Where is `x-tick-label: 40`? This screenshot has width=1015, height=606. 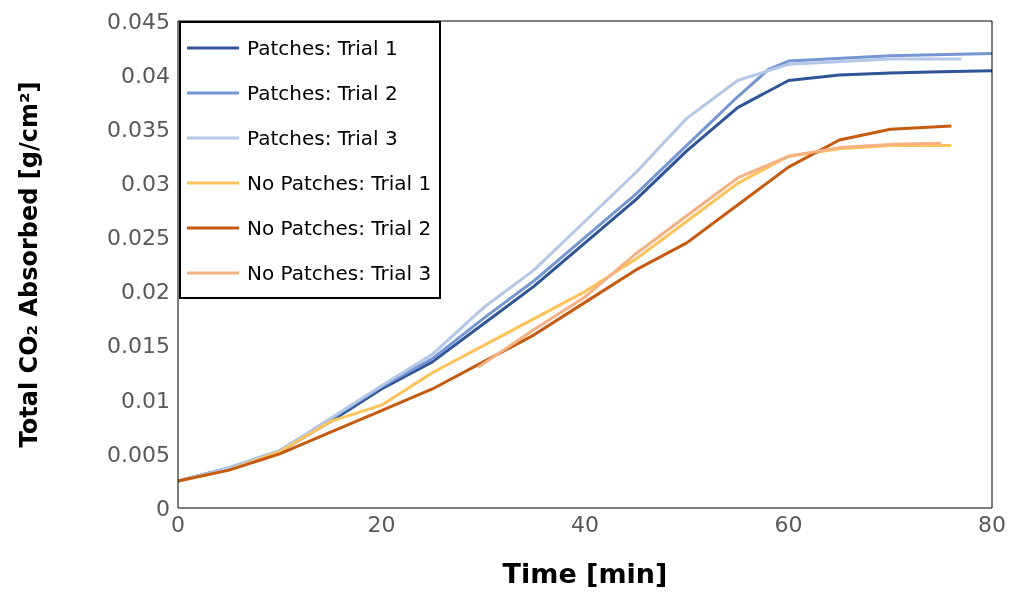
x-tick-label: 40 is located at coordinates (585, 524).